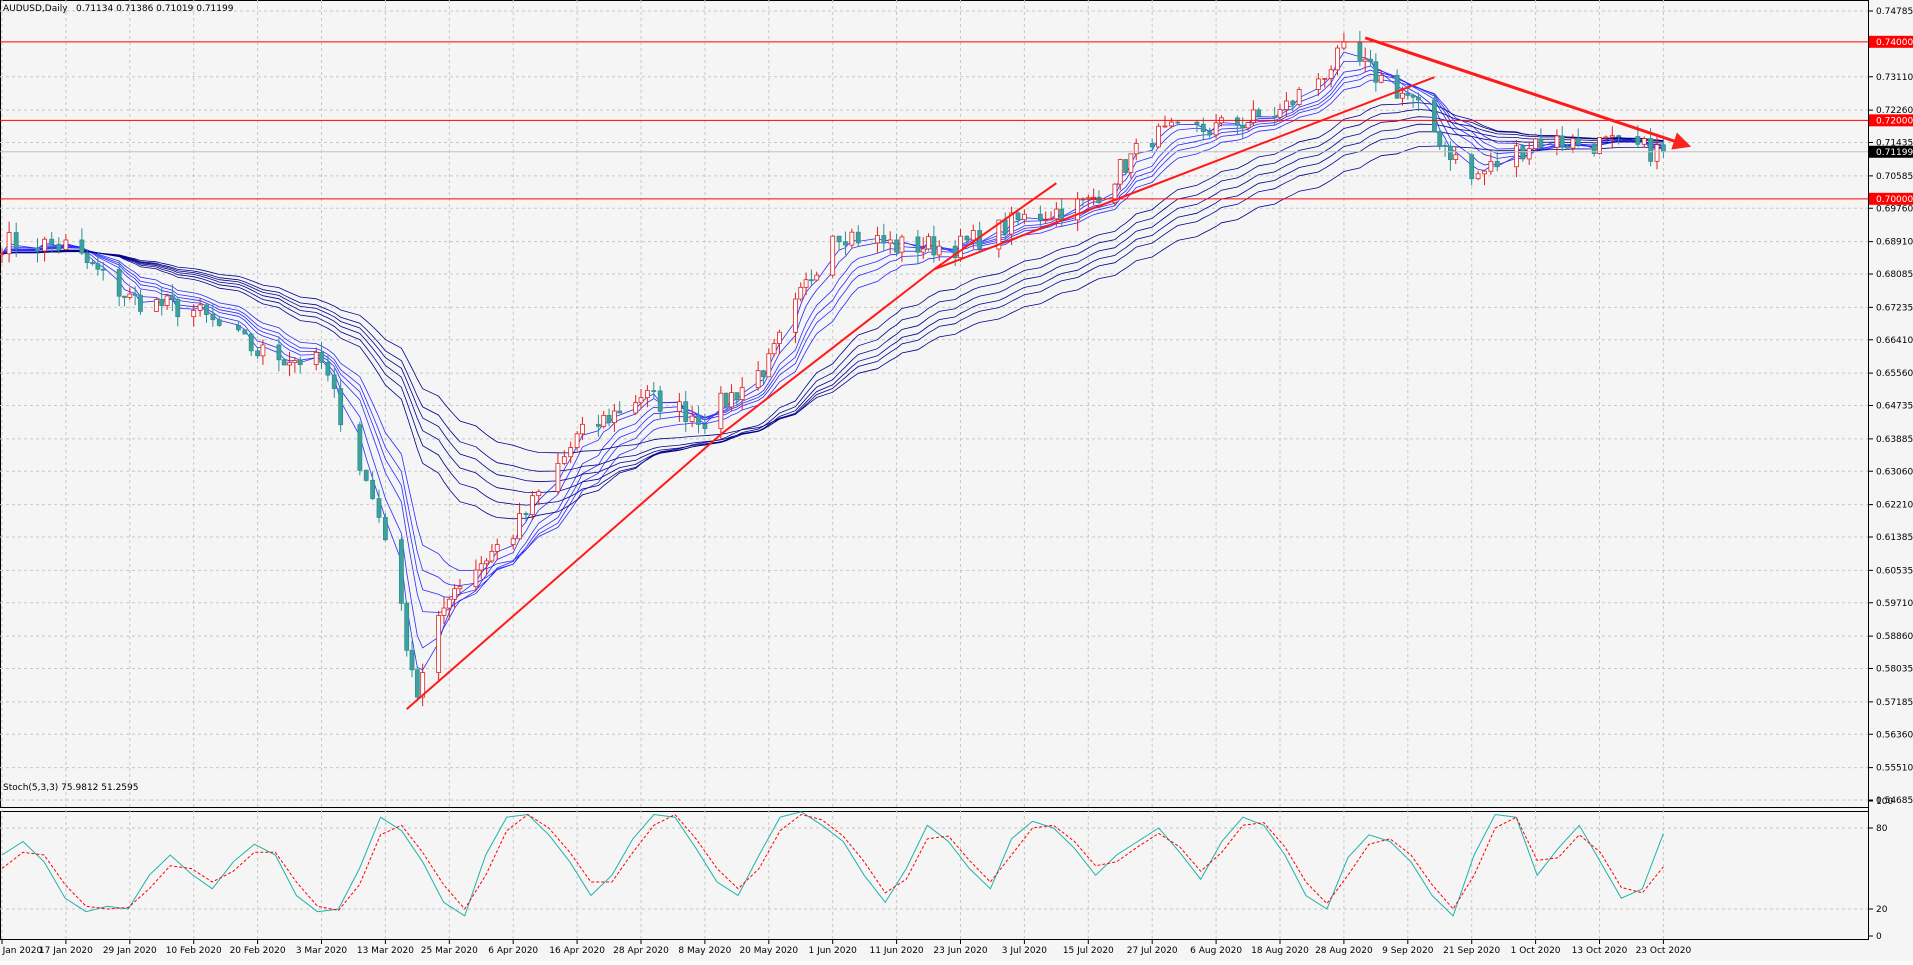 Image resolution: width=1913 pixels, height=965 pixels. I want to click on time-tick-label: 10 Feb 2020, so click(194, 951).